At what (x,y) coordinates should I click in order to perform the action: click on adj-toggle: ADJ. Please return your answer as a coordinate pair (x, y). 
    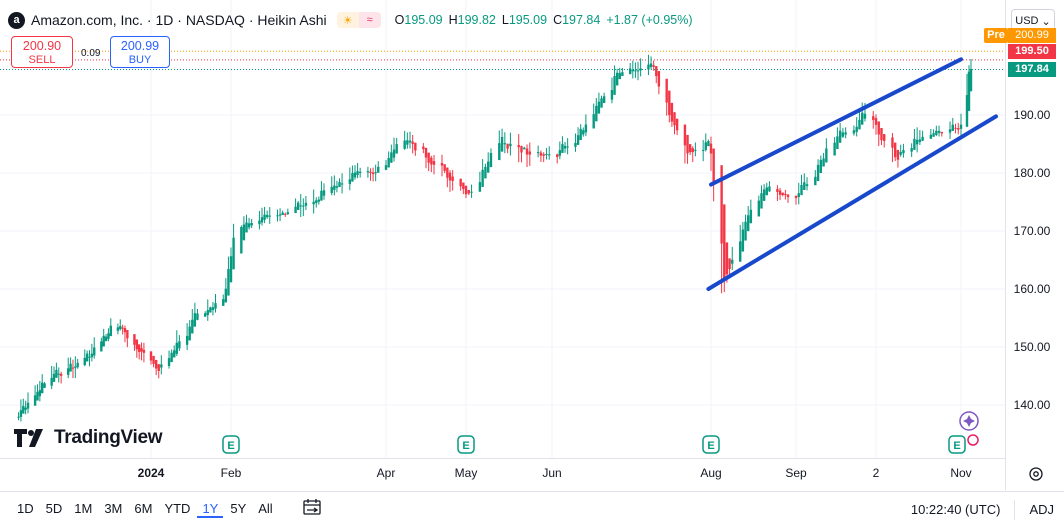
    Looking at the image, I should click on (1041, 509).